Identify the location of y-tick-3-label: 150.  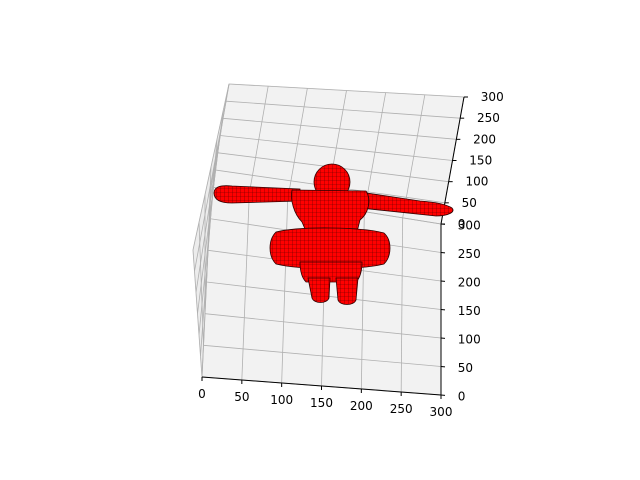
(469, 311).